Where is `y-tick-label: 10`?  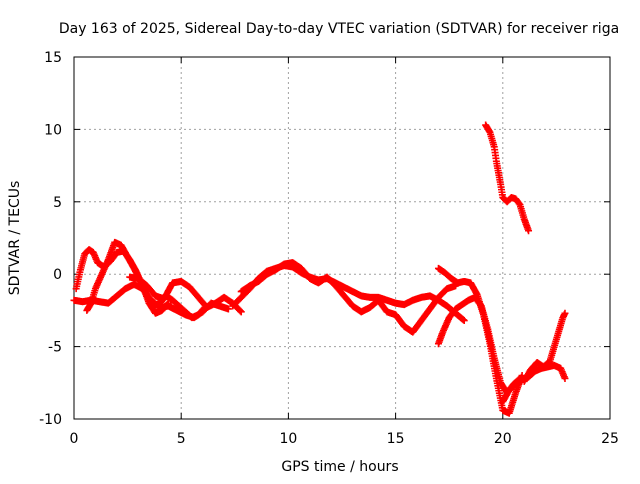 y-tick-label: 10 is located at coordinates (53, 130).